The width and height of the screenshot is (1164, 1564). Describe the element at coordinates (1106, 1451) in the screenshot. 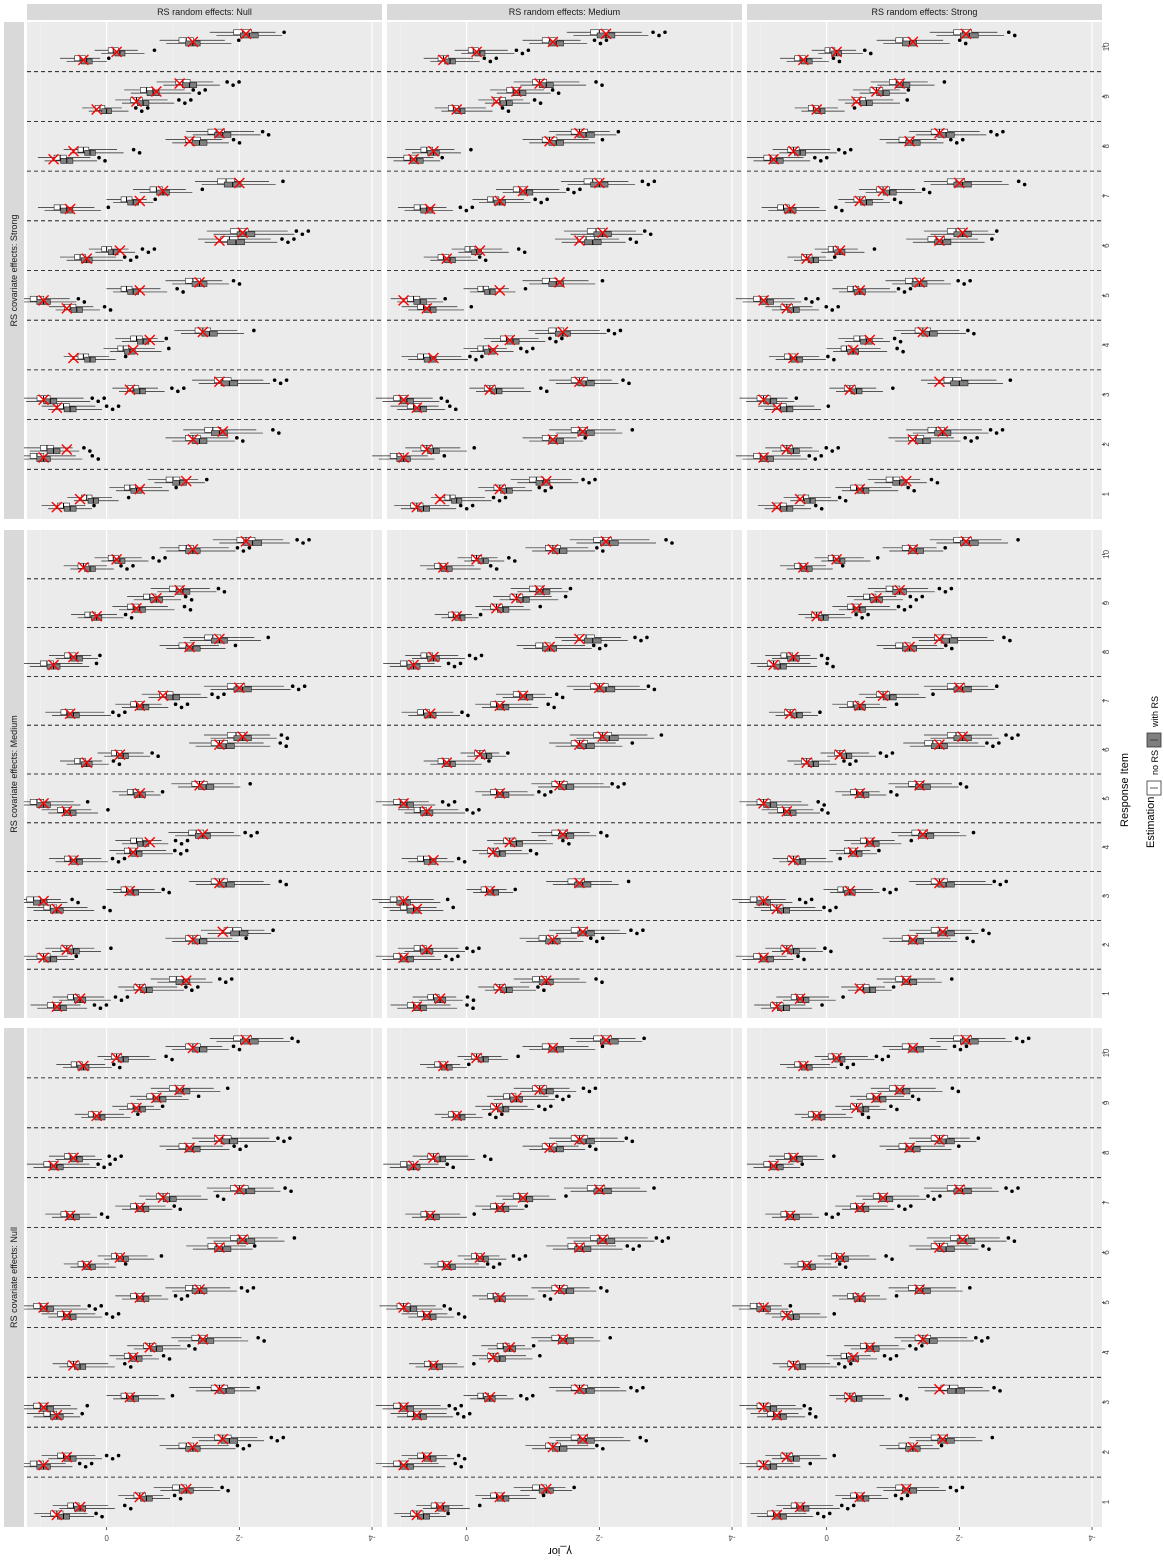

I see `item-tick-label: 2` at that location.